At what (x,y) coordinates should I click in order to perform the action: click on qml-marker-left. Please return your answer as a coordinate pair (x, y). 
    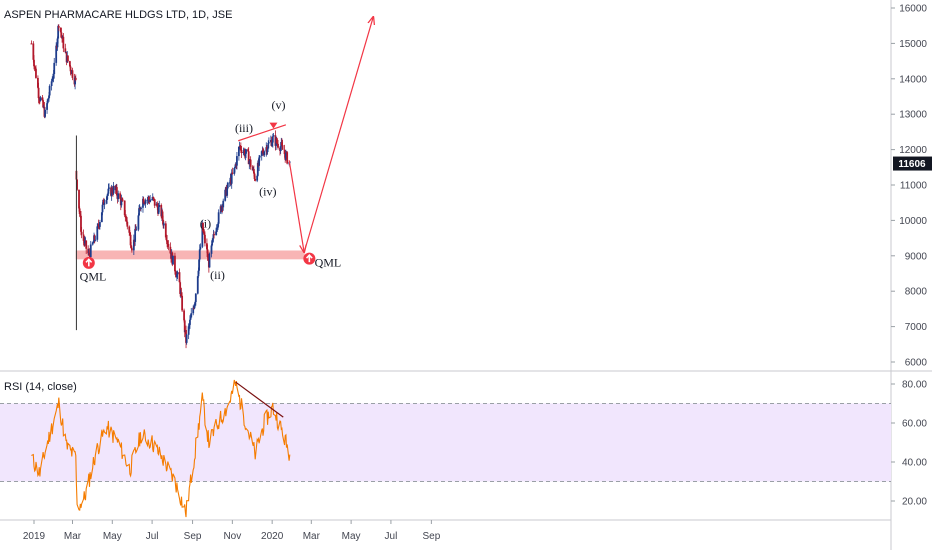
    Looking at the image, I should click on (88, 262).